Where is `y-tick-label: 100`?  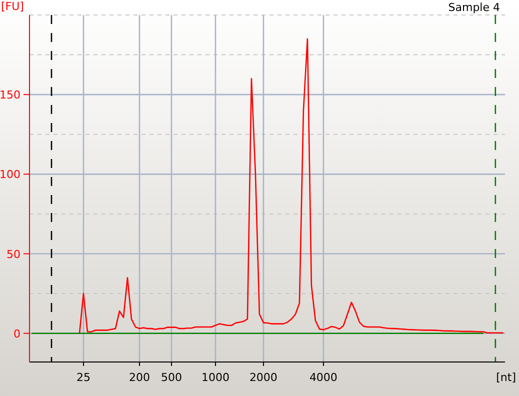 y-tick-label: 100 is located at coordinates (10, 175).